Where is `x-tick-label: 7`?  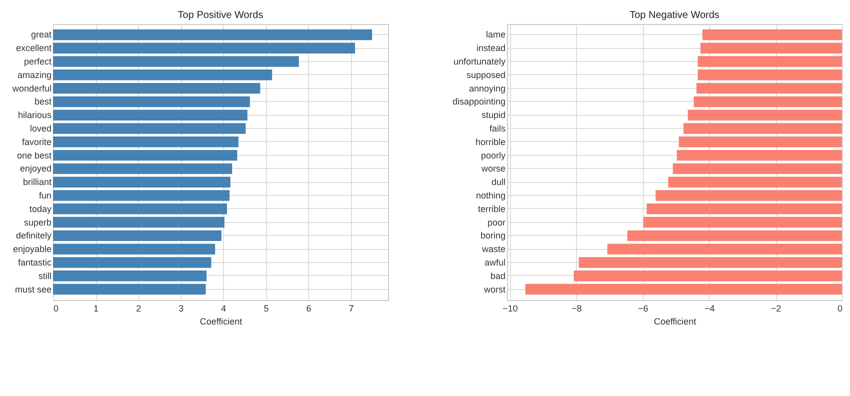
x-tick-label: 7 is located at coordinates (351, 309).